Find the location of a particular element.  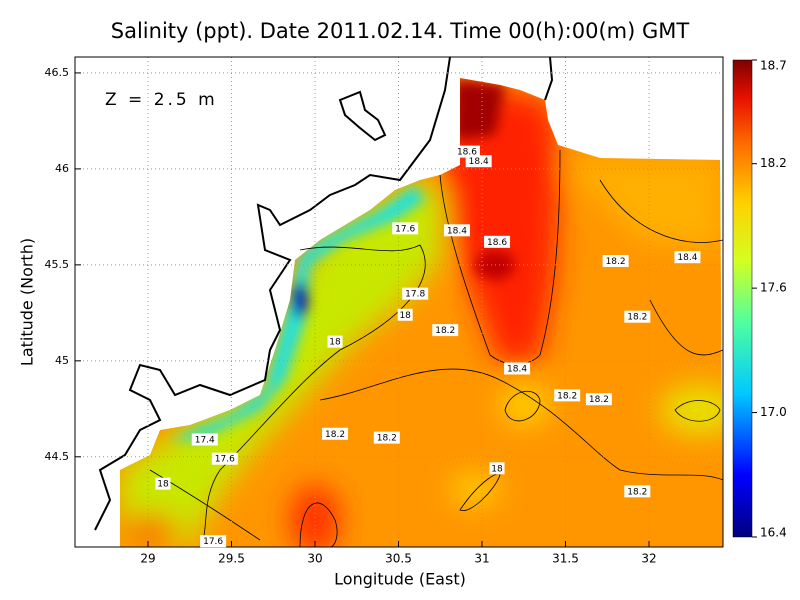

contour-label: 17.4 is located at coordinates (205, 441).